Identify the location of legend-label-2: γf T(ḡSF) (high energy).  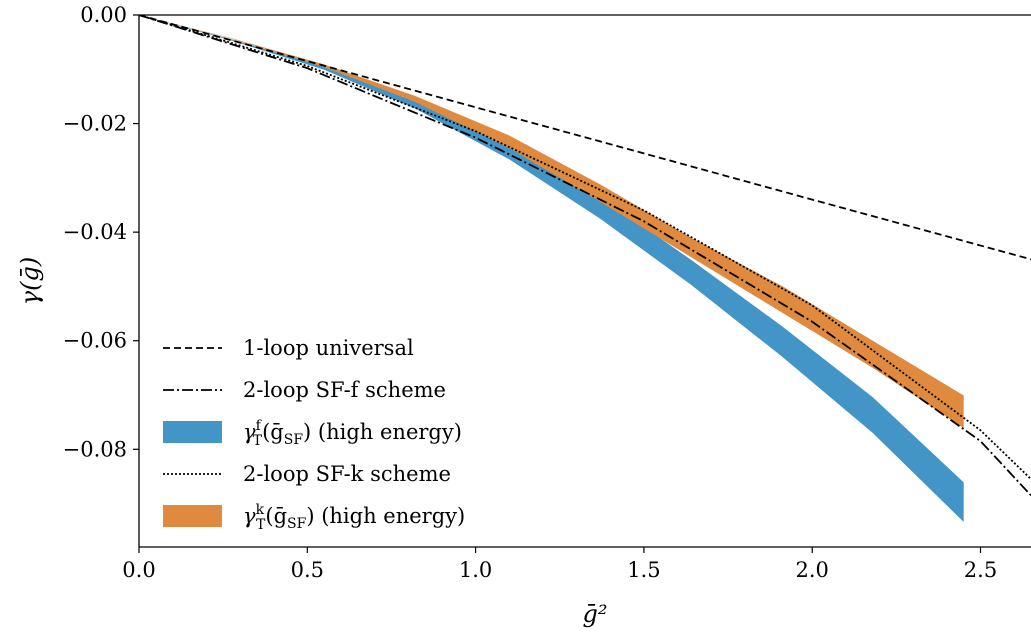
(352, 433).